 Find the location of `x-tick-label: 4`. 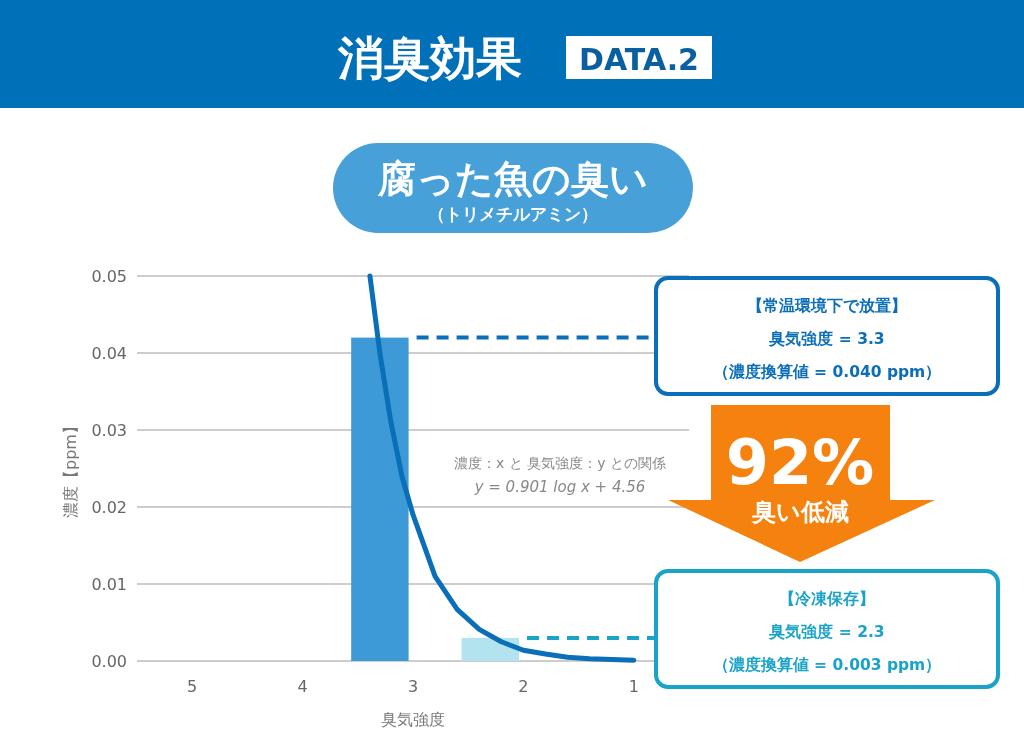

x-tick-label: 4 is located at coordinates (302, 686).